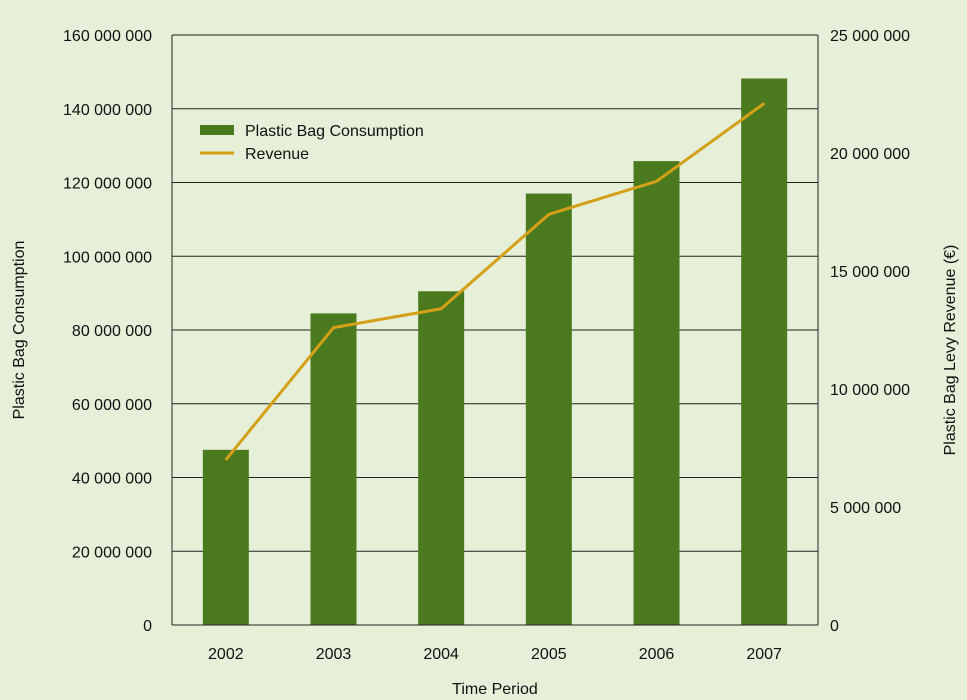  I want to click on x-tick-label: 2006, so click(657, 654).